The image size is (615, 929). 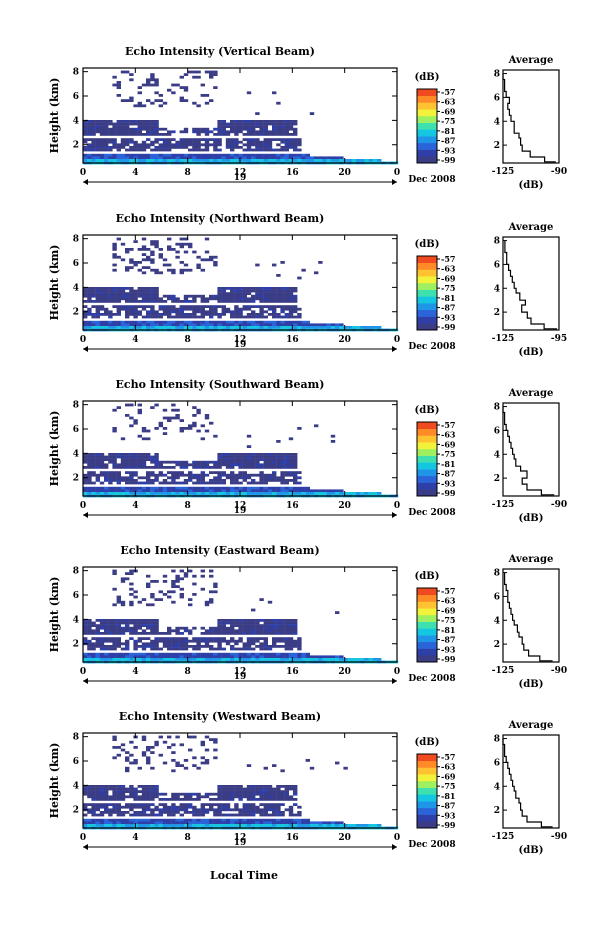 I want to click on colorbar-tick-label: -93, so click(x=448, y=815).